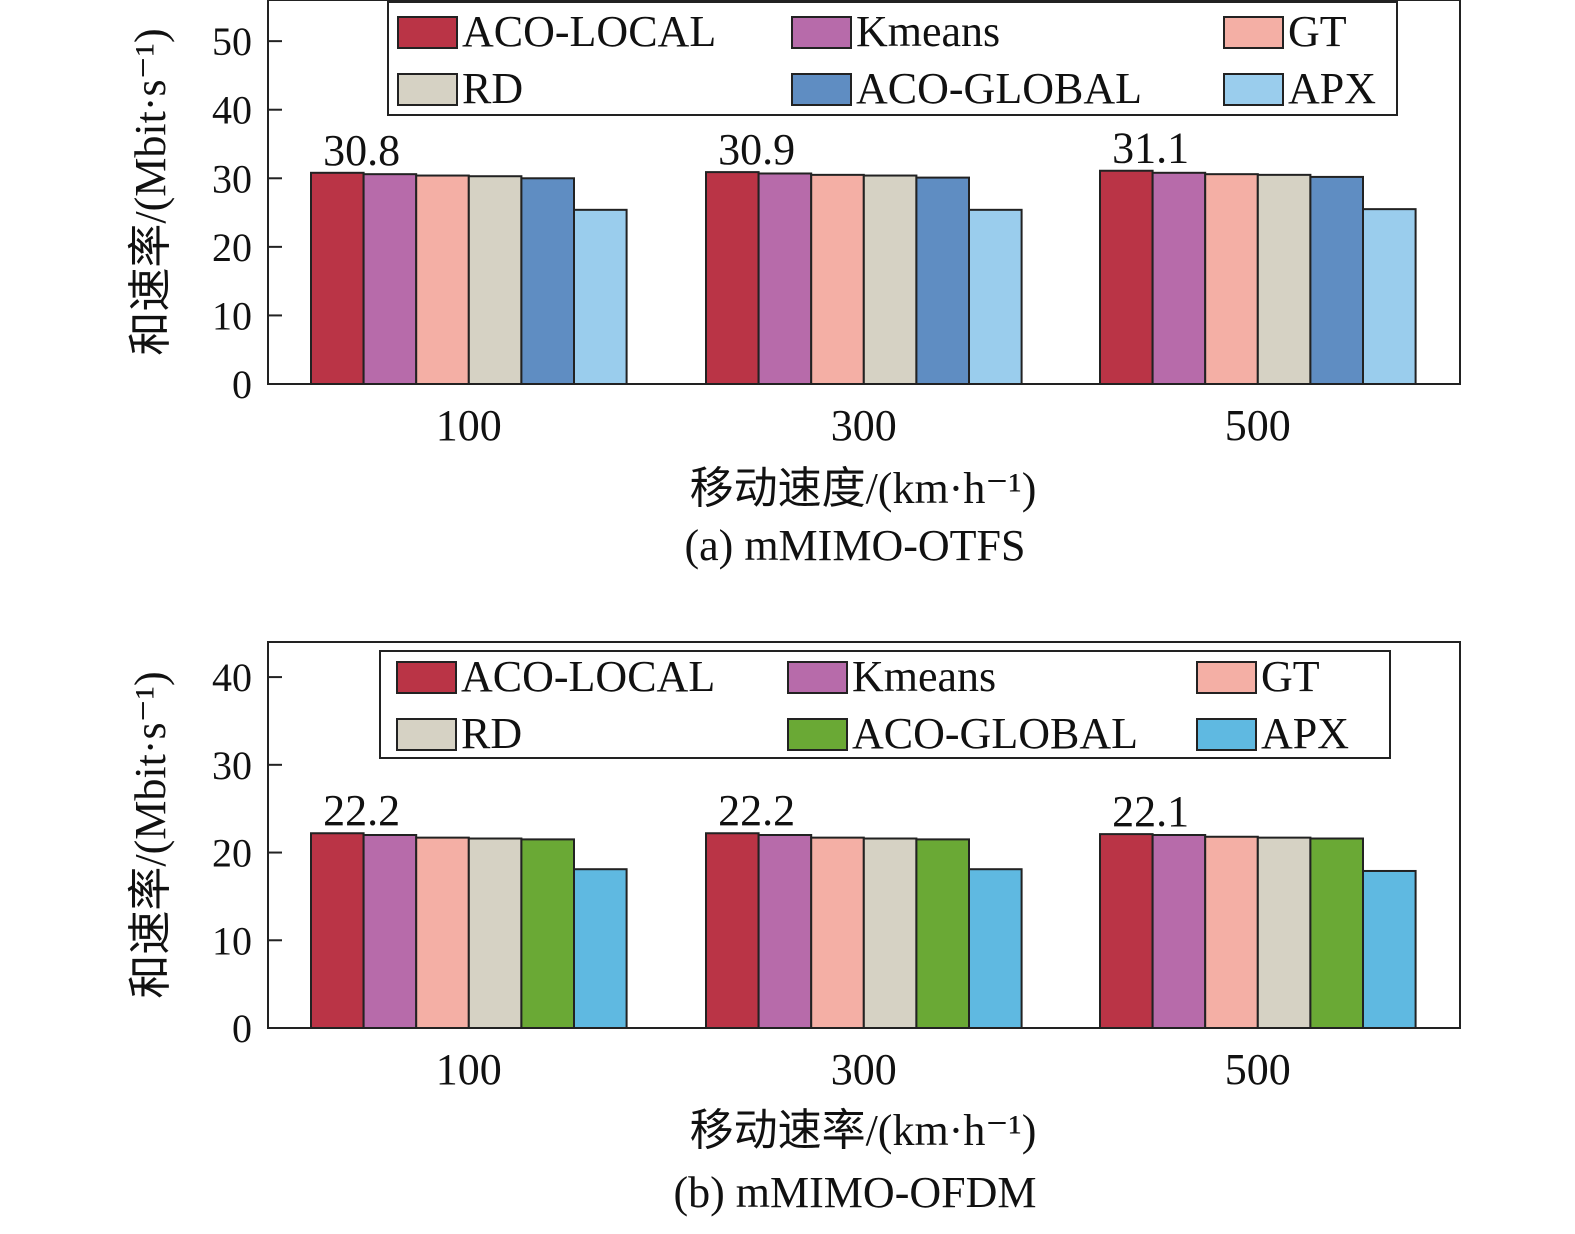 Image resolution: width=1575 pixels, height=1234 pixels. I want to click on x-axis-label: 移动速率/(km·h⁻¹), so click(863, 1130).